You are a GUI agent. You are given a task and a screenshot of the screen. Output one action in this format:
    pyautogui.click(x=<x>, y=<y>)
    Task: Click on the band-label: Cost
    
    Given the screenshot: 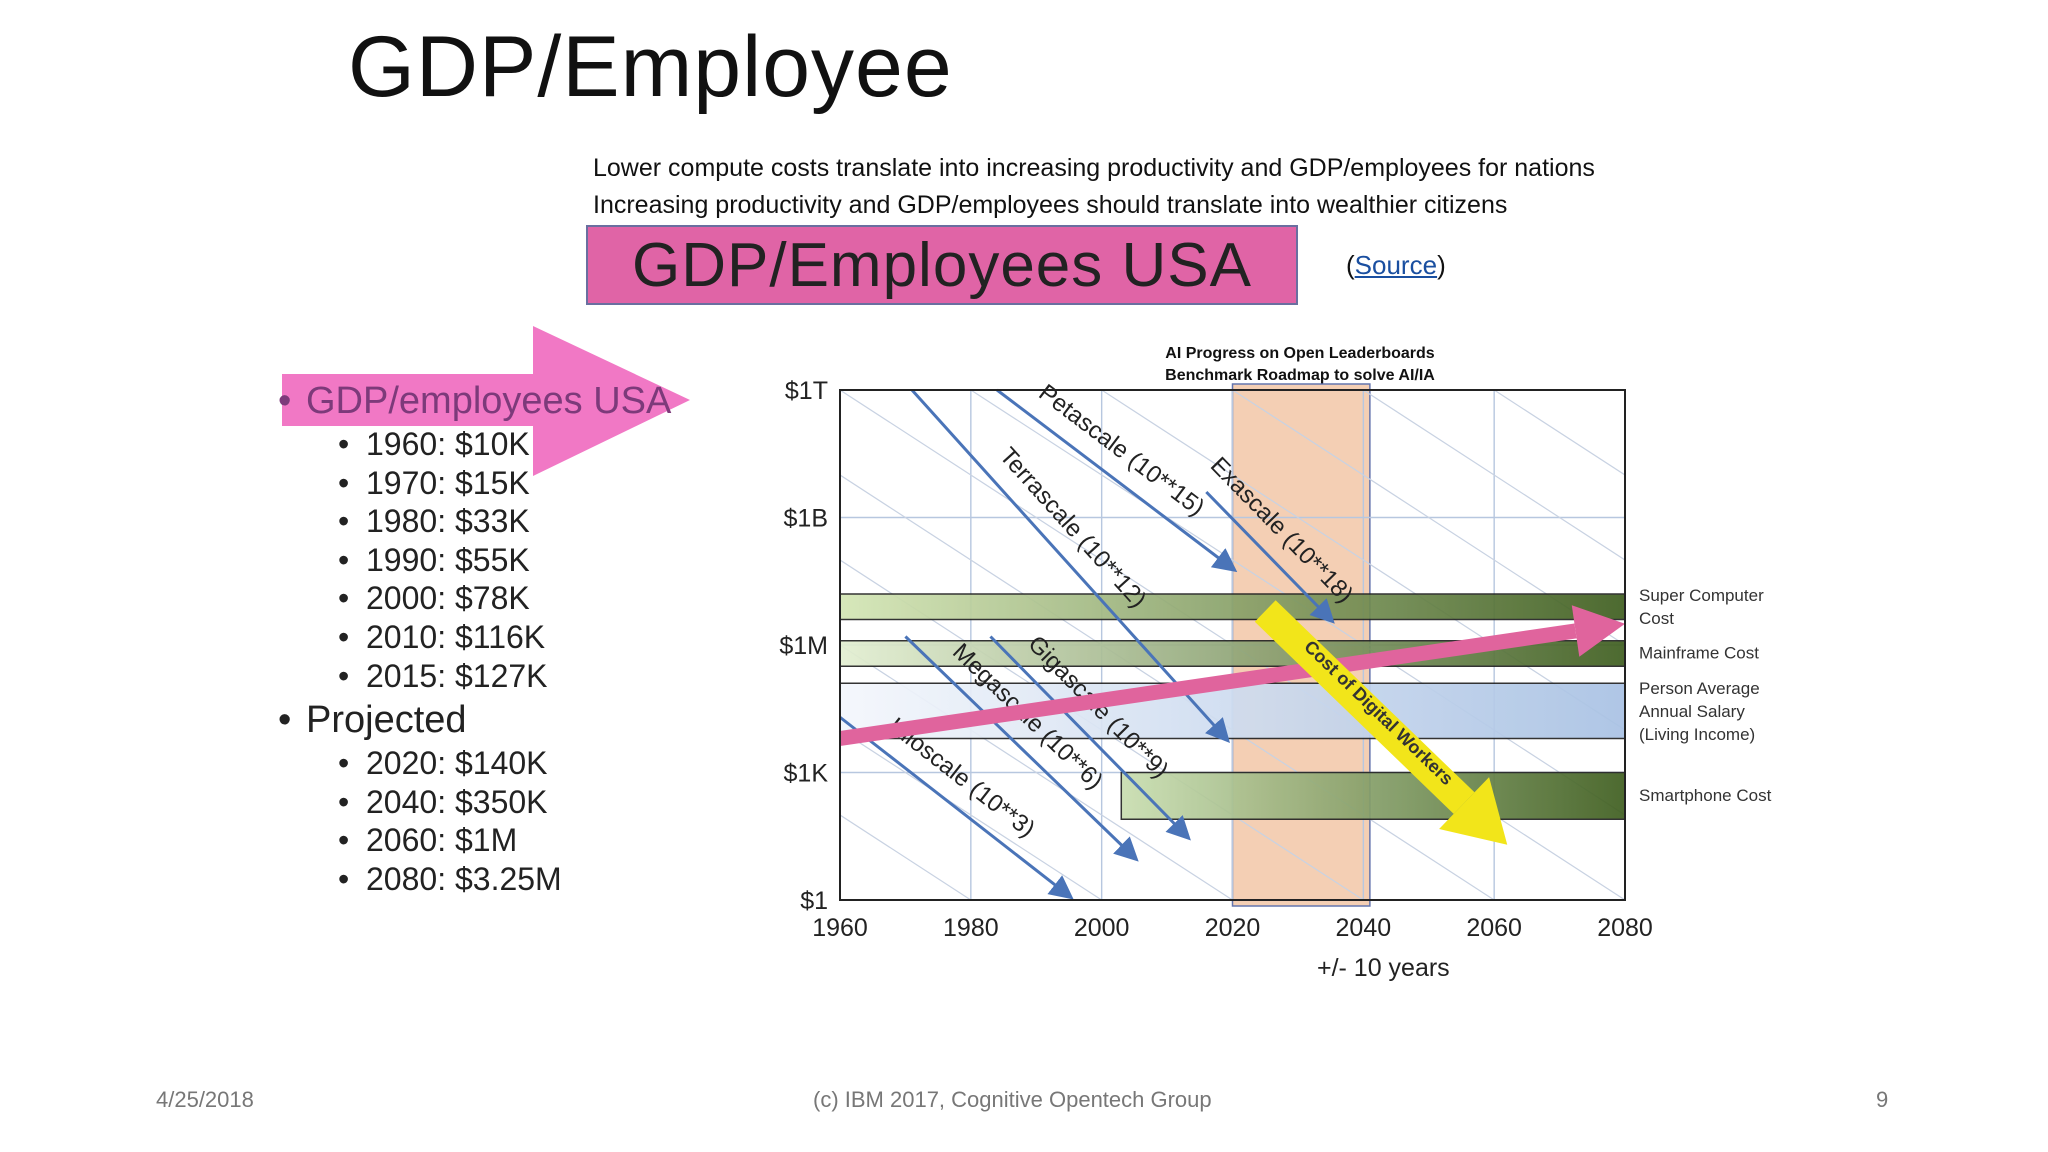 What is the action you would take?
    pyautogui.click(x=1656, y=618)
    